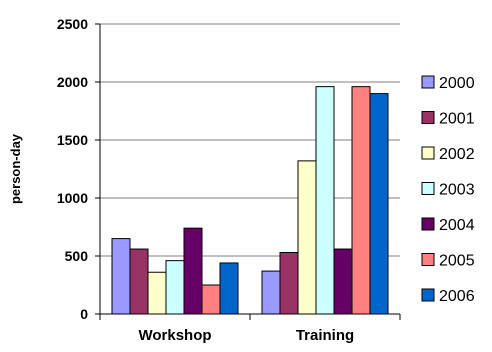 The image size is (492, 352). I want to click on bar-2003-workshop, so click(175, 287).